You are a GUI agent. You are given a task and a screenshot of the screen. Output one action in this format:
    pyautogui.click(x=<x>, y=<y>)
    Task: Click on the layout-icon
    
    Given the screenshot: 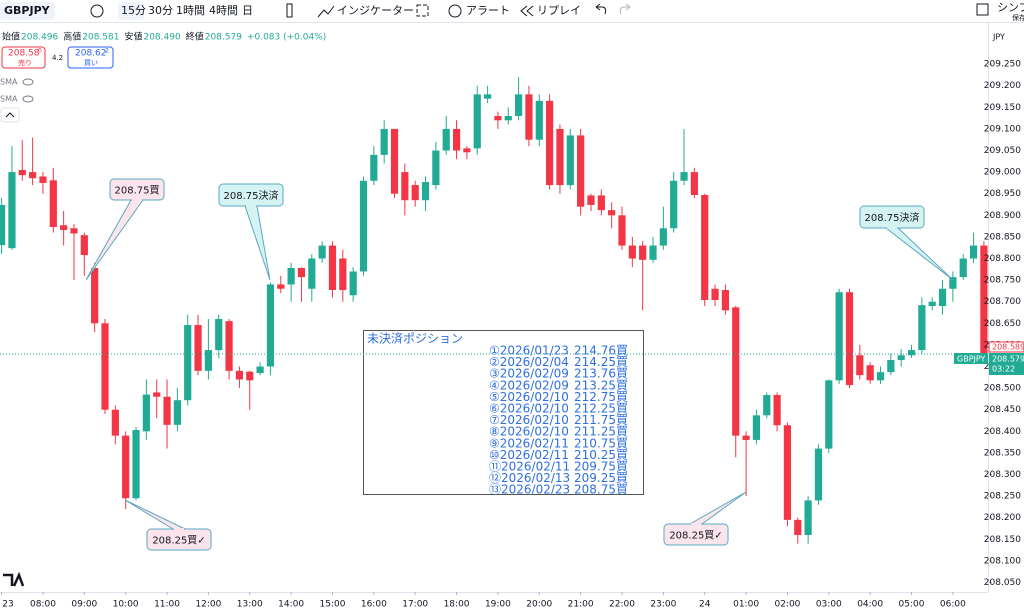 What is the action you would take?
    pyautogui.click(x=422, y=10)
    